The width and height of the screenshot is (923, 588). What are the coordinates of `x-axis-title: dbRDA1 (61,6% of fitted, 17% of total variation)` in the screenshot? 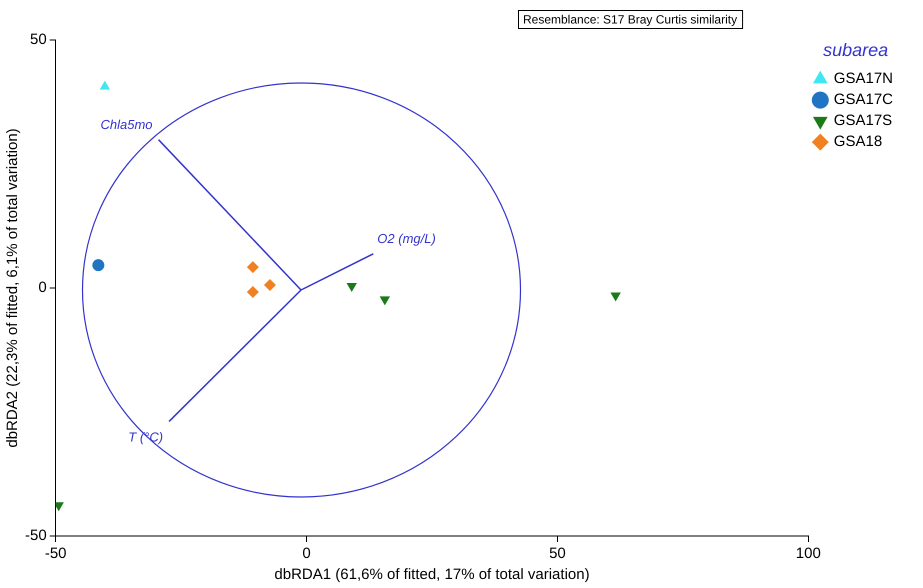 It's located at (432, 575).